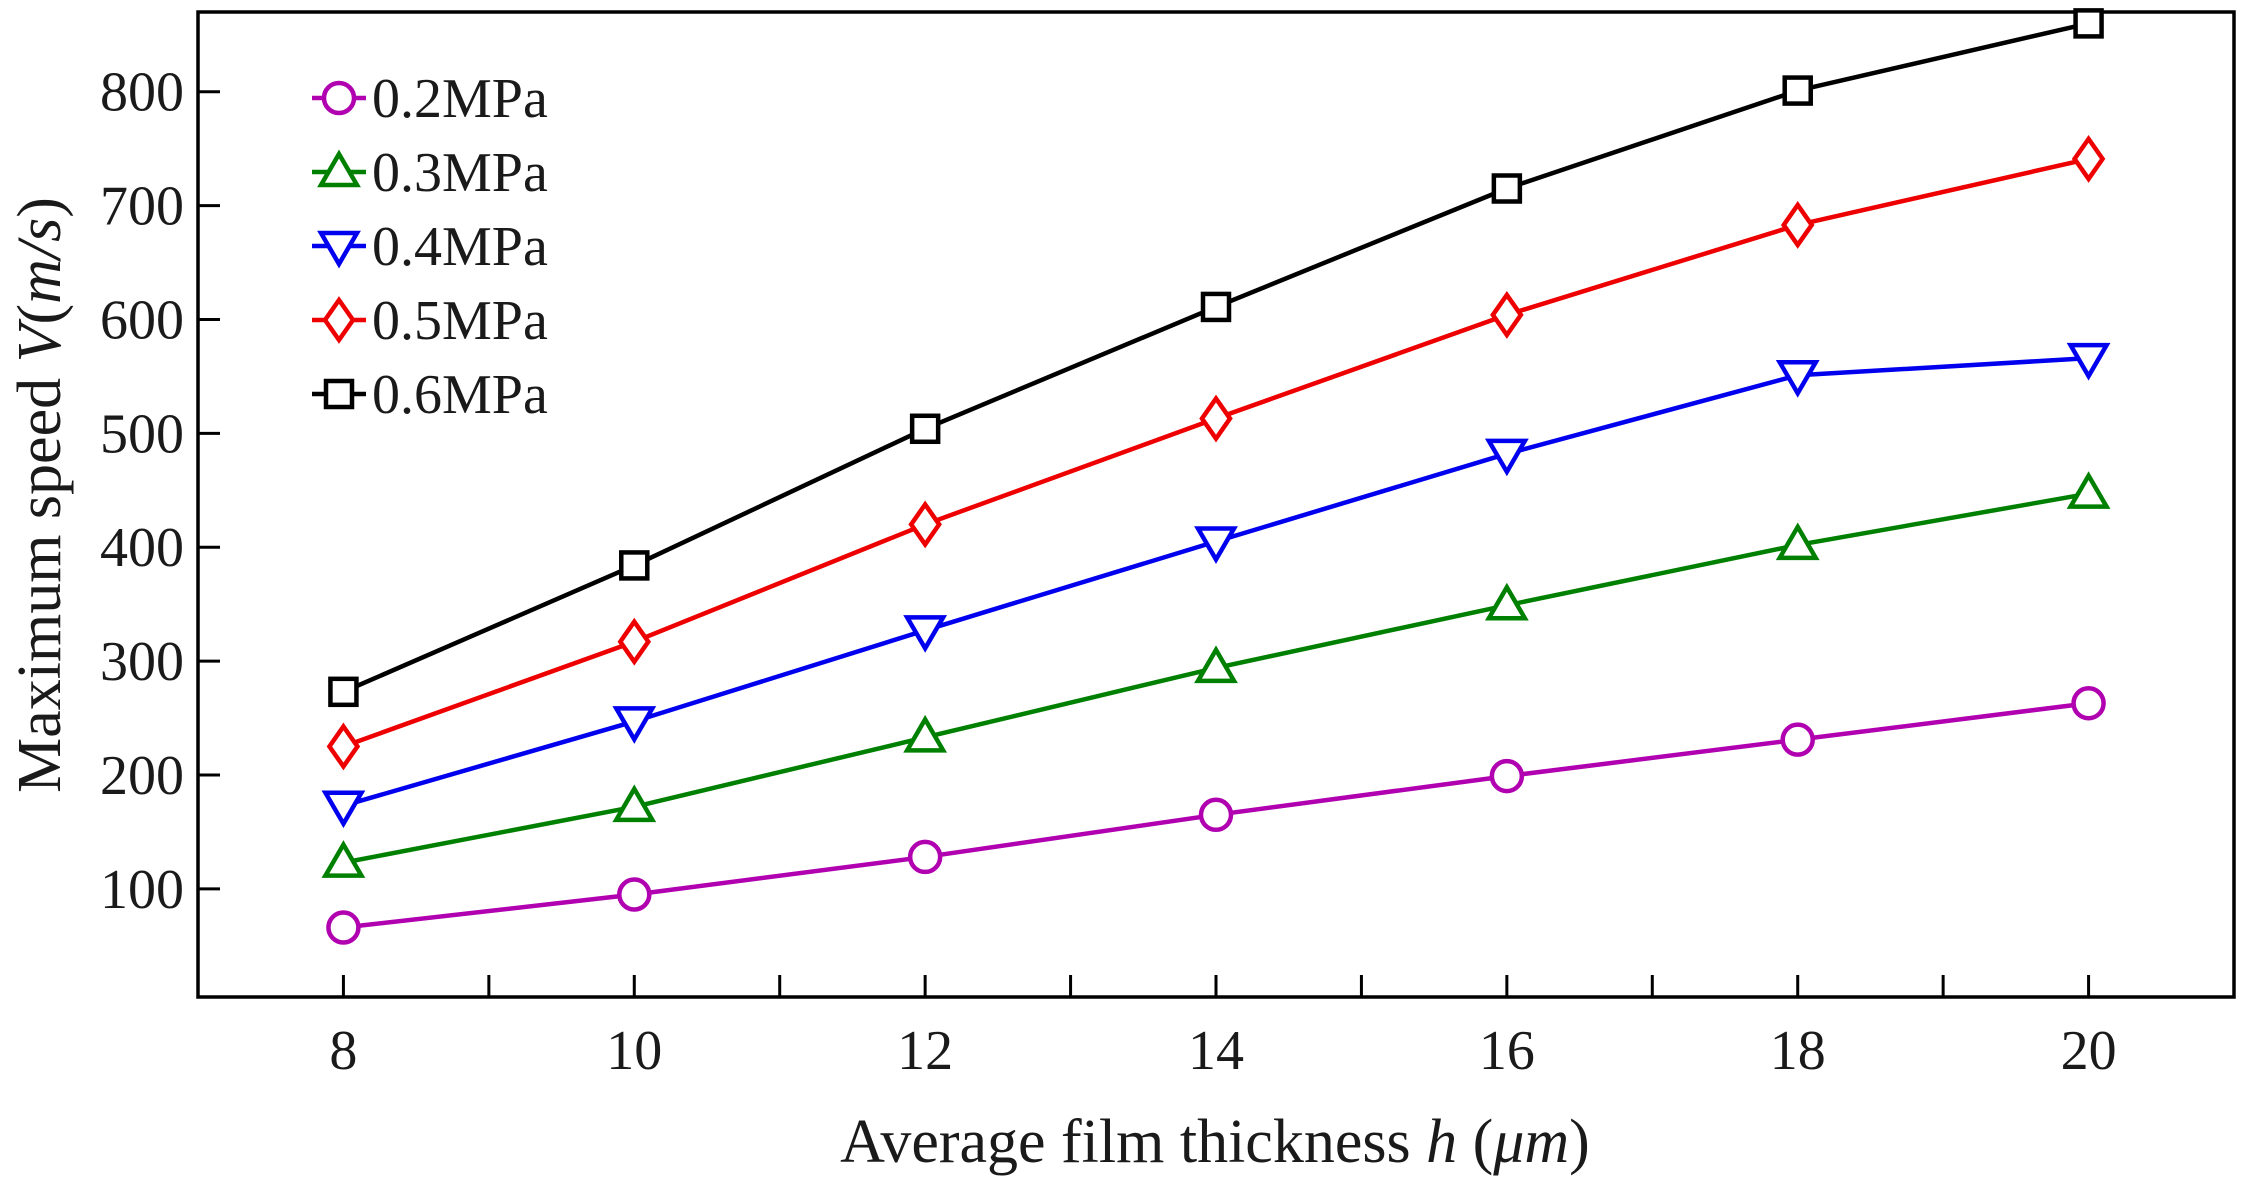 Image resolution: width=2251 pixels, height=1186 pixels. I want to click on x-tick-label: 20, so click(2089, 1051).